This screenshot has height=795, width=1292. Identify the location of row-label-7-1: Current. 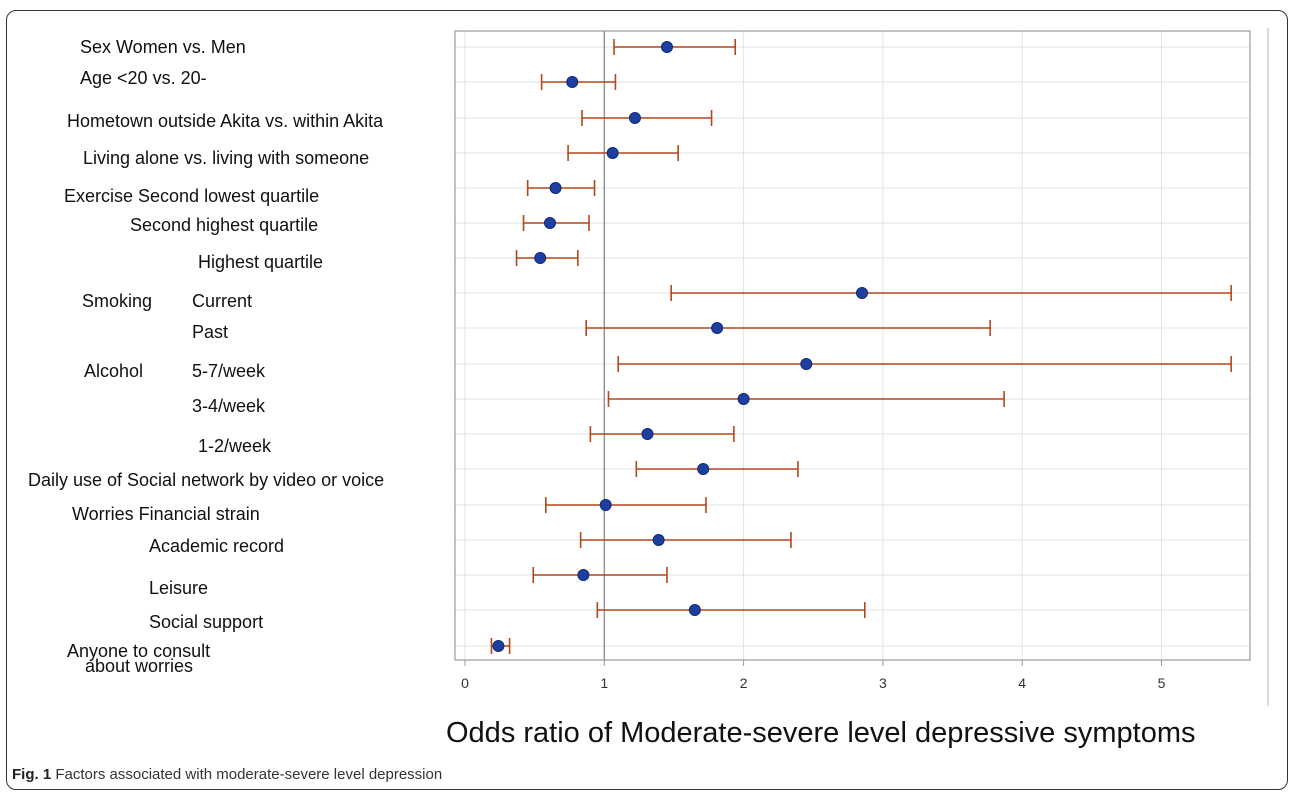
(222, 301).